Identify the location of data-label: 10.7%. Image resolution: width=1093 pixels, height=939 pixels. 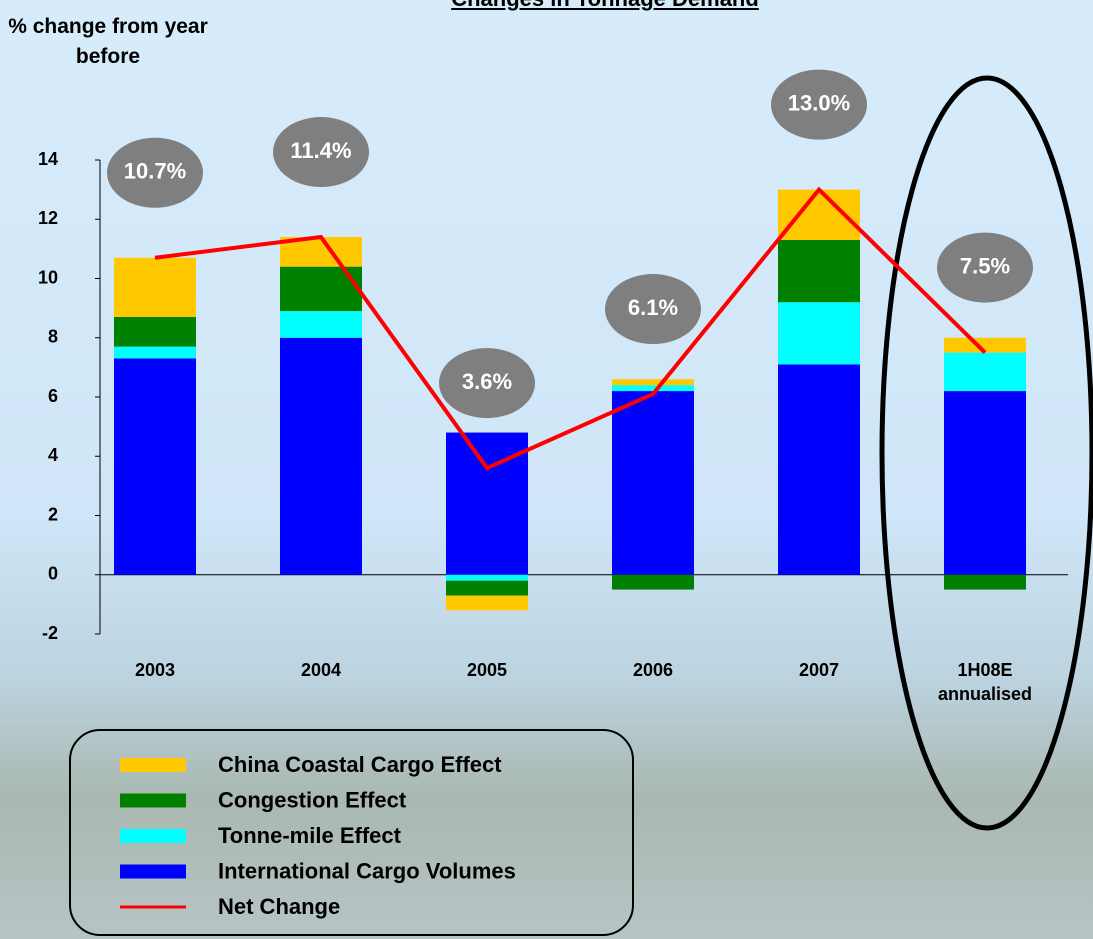
(155, 171).